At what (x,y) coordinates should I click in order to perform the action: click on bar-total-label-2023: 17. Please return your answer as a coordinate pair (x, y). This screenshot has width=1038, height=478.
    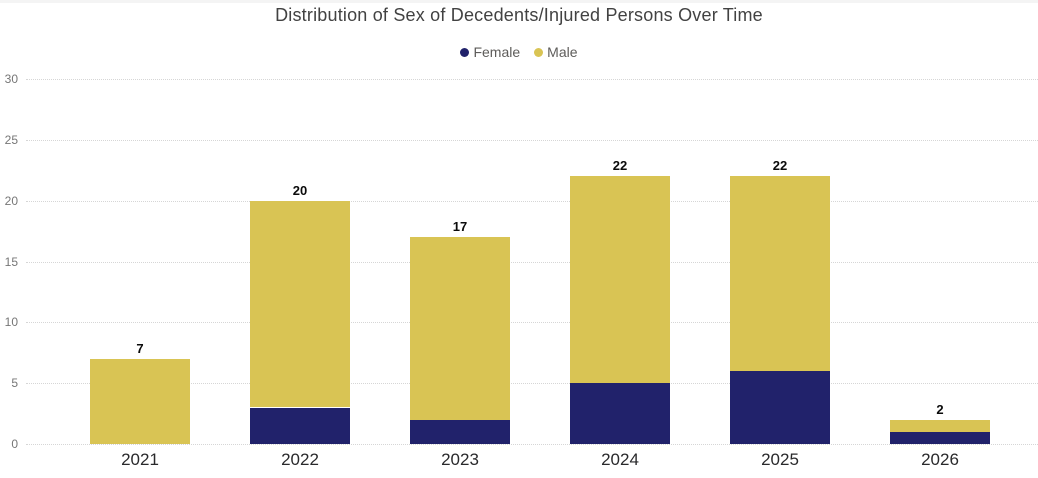
    Looking at the image, I should click on (460, 227).